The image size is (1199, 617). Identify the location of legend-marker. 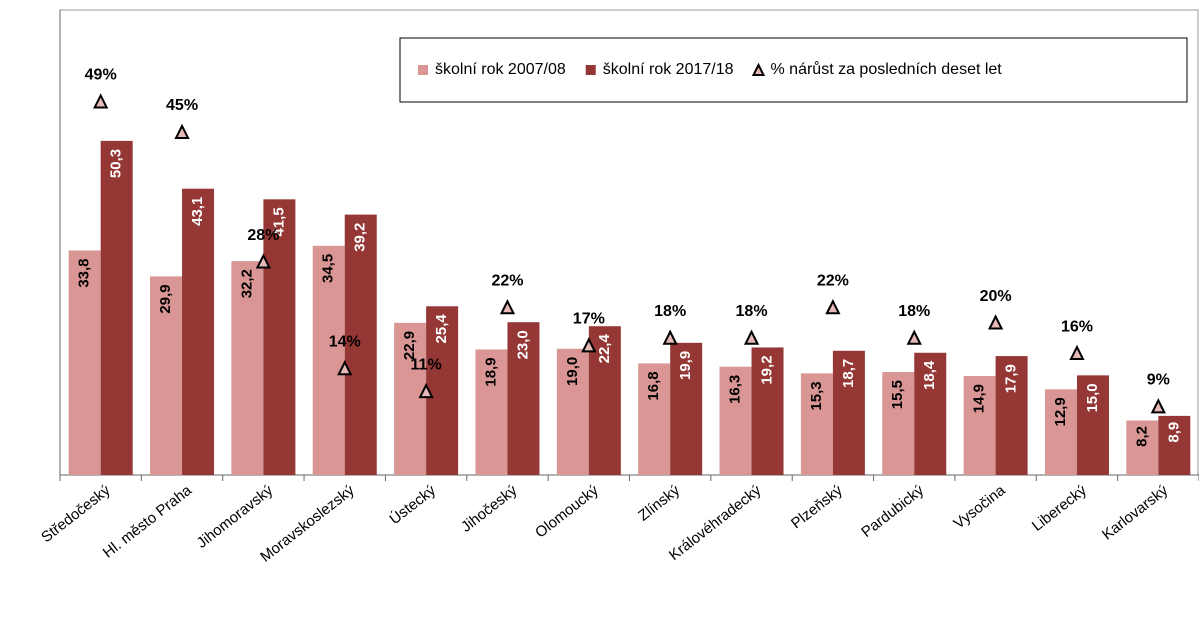
(758, 69).